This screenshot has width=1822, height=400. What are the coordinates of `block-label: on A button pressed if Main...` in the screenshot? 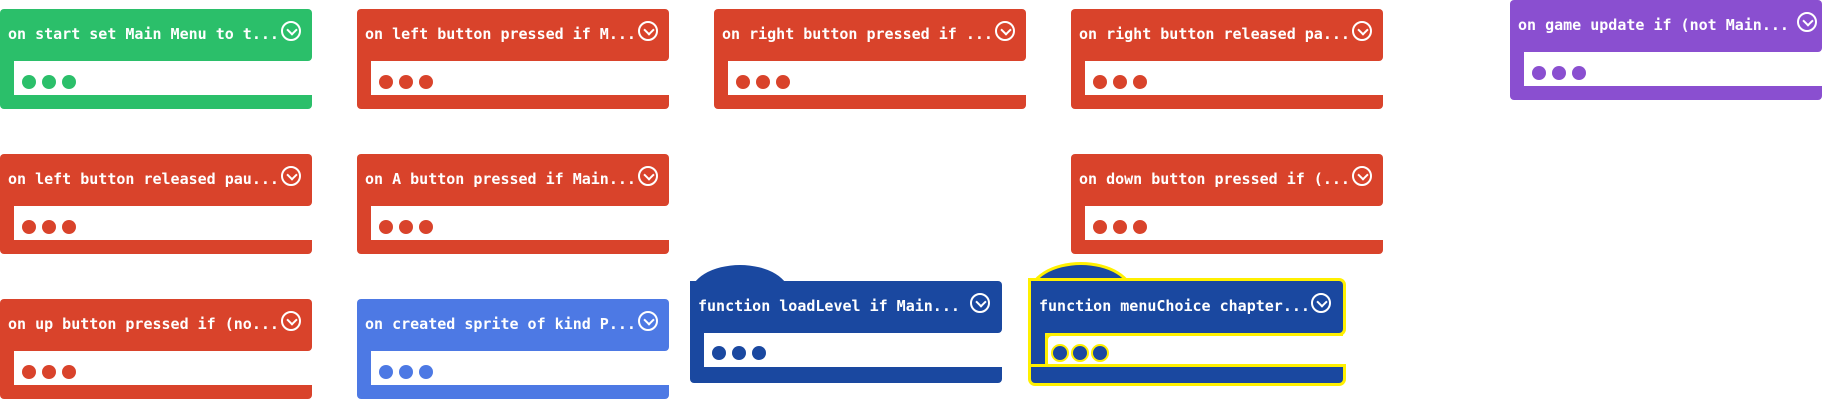 It's located at (513, 180).